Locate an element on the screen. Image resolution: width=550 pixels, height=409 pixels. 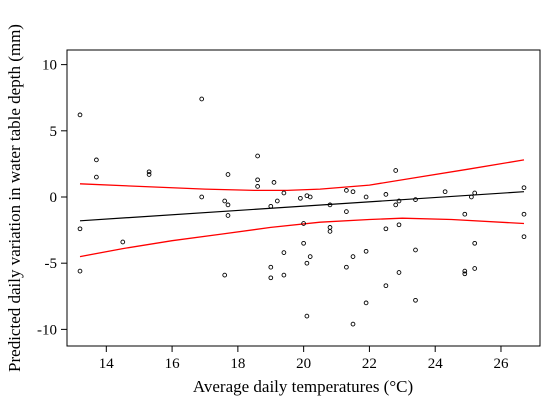
x-axis-title: Average daily temperatures (°C) is located at coordinates (303, 386).